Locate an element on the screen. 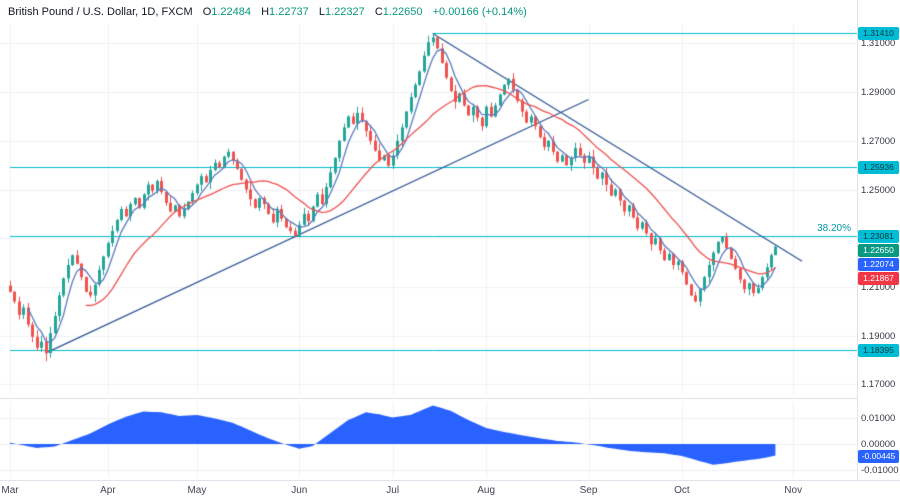 The width and height of the screenshot is (900, 500). time-axis-label: May is located at coordinates (197, 490).